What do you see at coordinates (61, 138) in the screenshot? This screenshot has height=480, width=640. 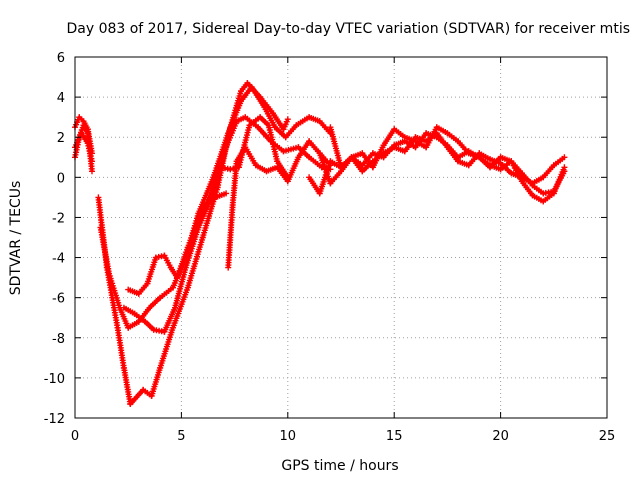 I see `y-tick-label: 2` at bounding box center [61, 138].